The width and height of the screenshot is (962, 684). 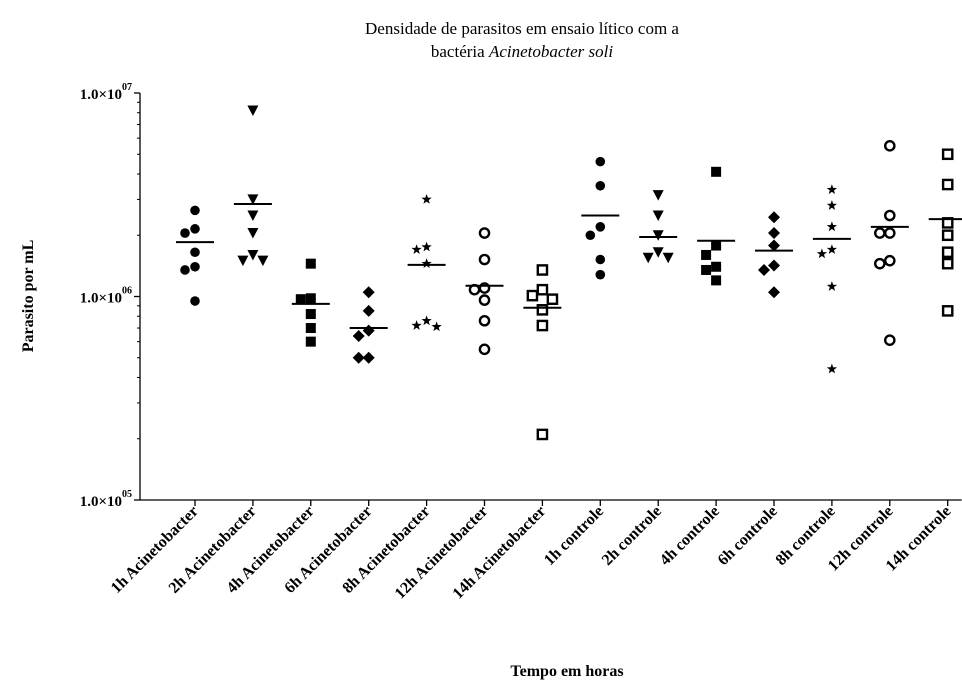 I want to click on x-tick-label: 1h controle, so click(x=574, y=536).